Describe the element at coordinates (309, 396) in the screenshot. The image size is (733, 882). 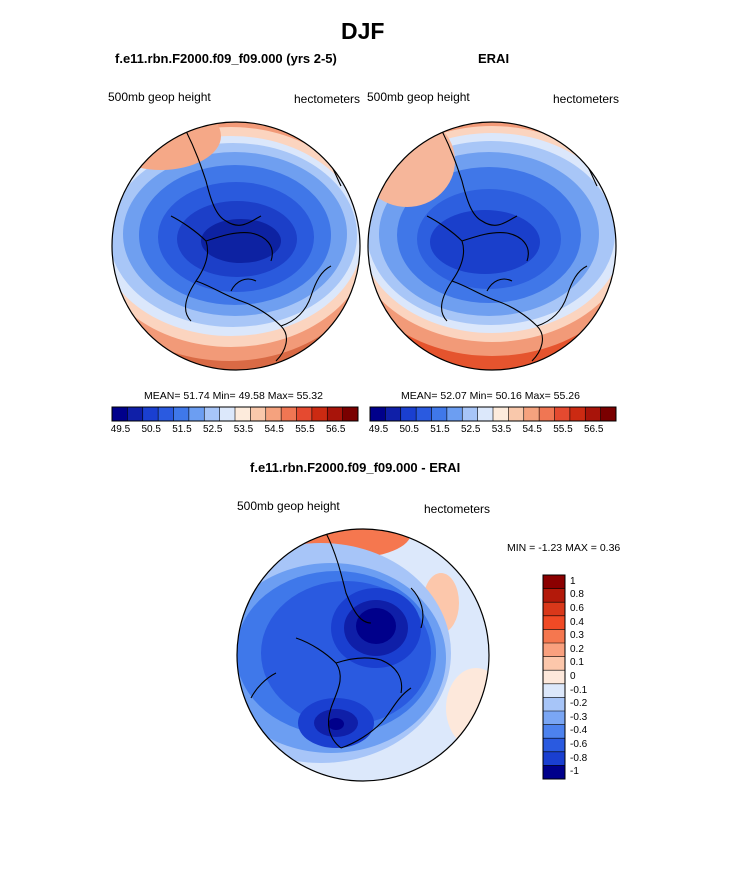
I see `model-max-value: 55.32` at that location.